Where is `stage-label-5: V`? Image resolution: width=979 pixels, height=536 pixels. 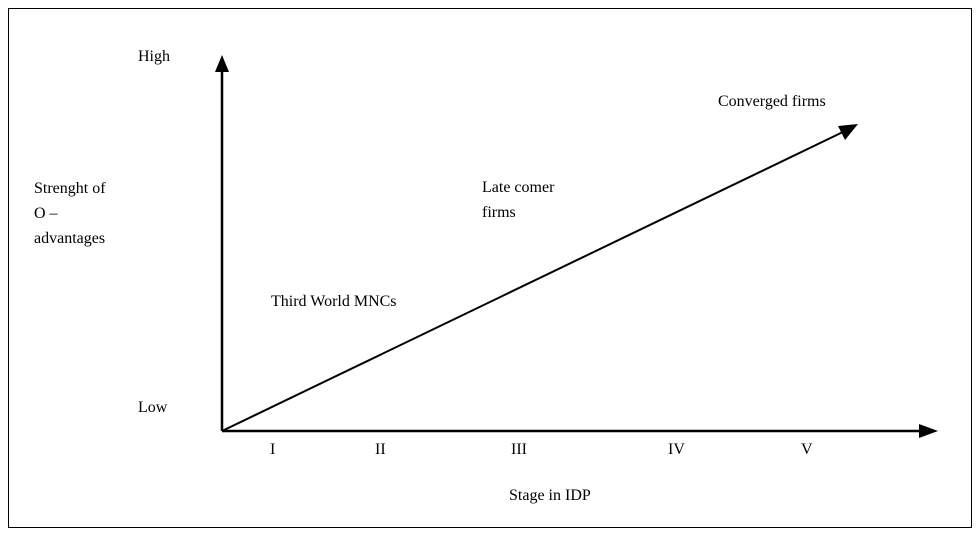 stage-label-5: V is located at coordinates (807, 449).